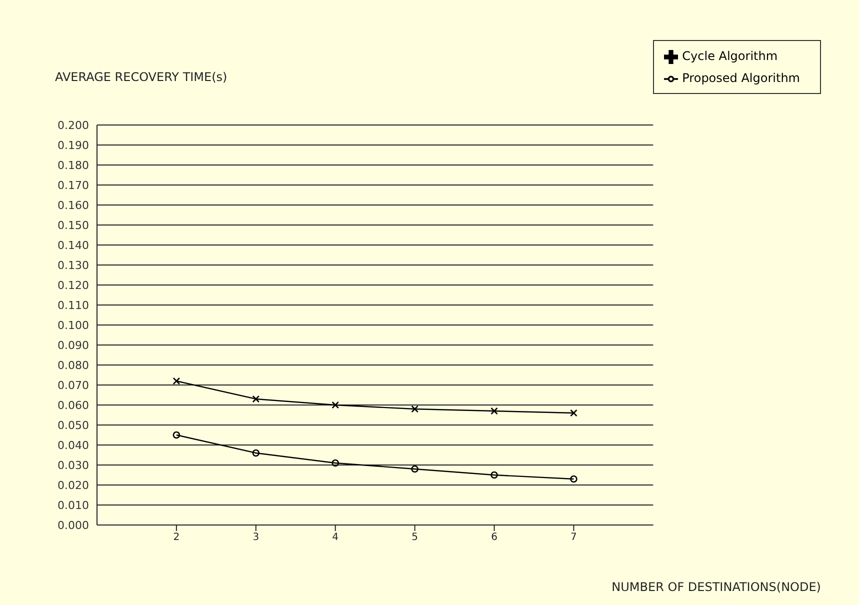  Describe the element at coordinates (73, 205) in the screenshot. I see `y-tick-label: 0.160` at that location.